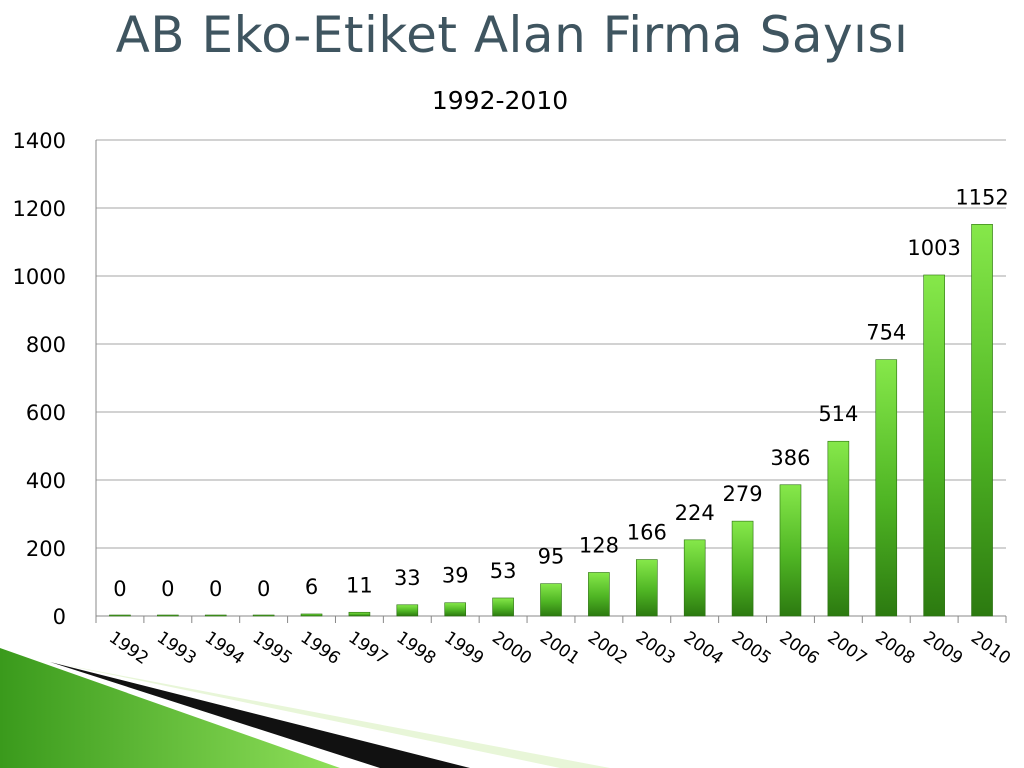 This screenshot has width=1024, height=768. What do you see at coordinates (46, 481) in the screenshot?
I see `y-tick-label: 400` at bounding box center [46, 481].